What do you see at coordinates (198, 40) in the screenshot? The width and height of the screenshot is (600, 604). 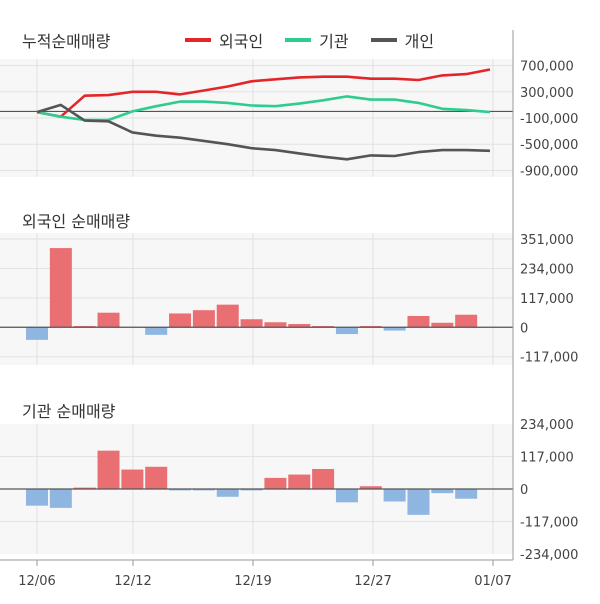 I see `legend-swatch-foreign` at bounding box center [198, 40].